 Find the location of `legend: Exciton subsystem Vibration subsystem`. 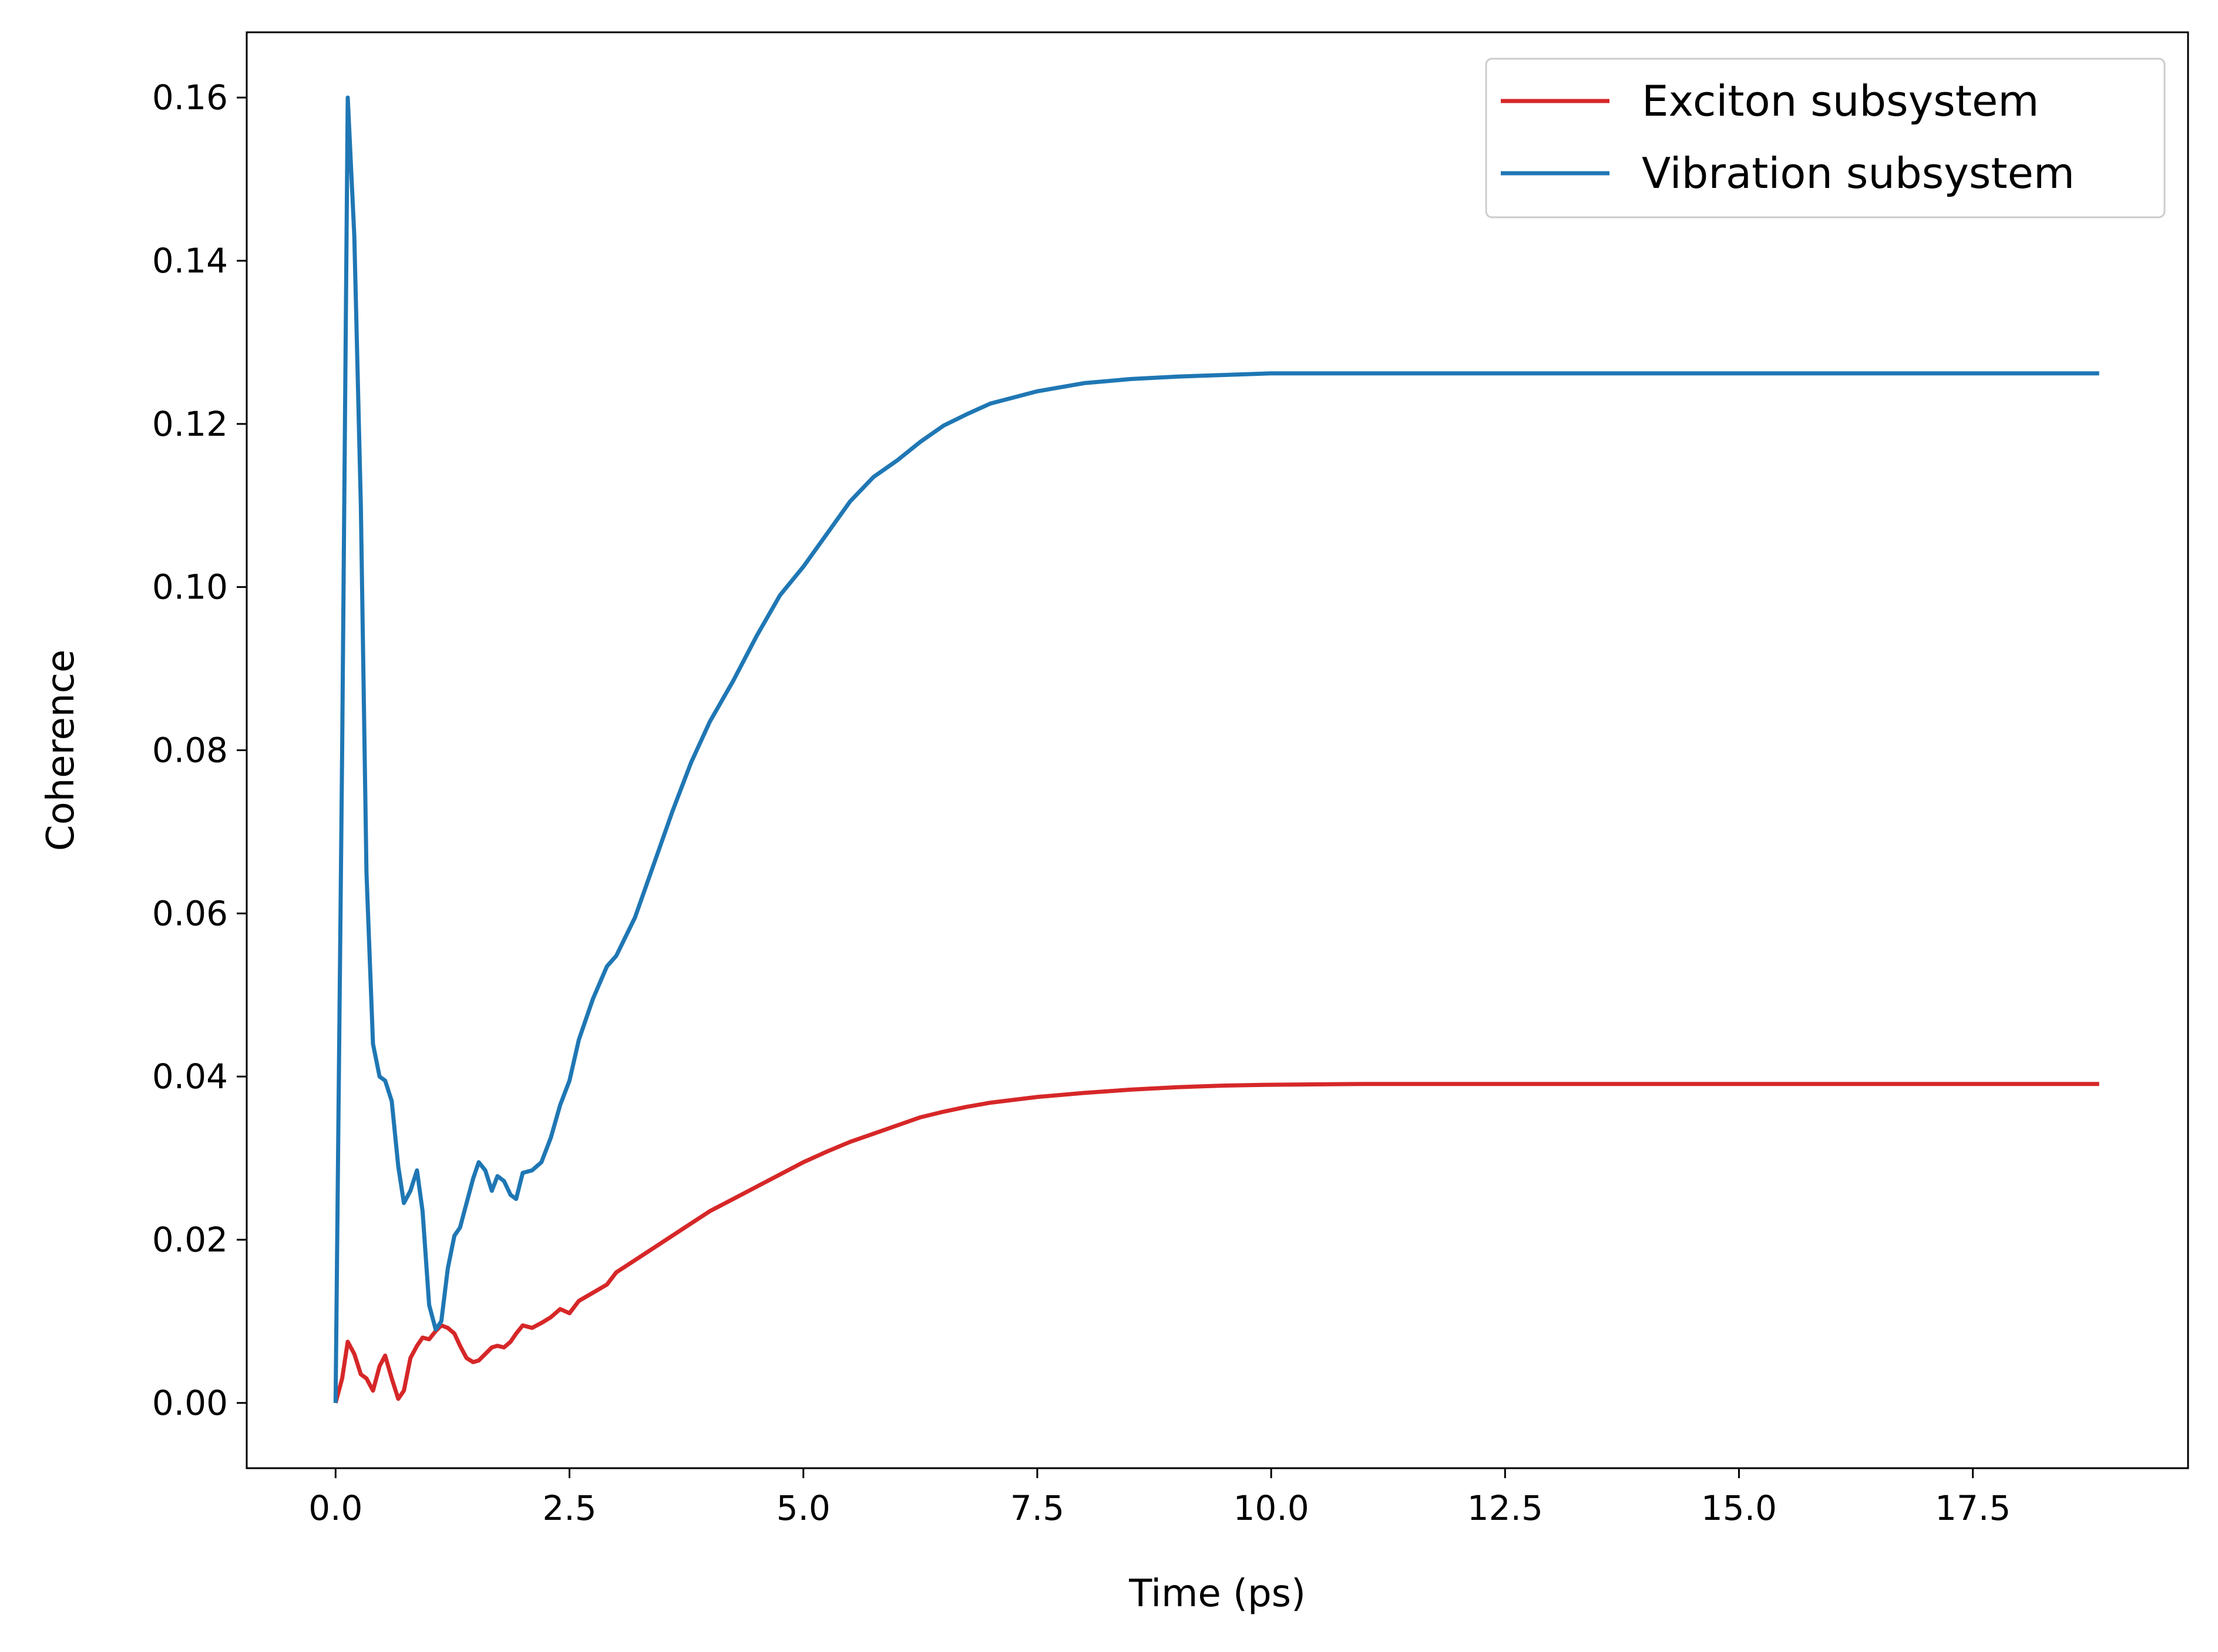

legend: Exciton subsystem Vibration subsystem is located at coordinates (1825, 138).